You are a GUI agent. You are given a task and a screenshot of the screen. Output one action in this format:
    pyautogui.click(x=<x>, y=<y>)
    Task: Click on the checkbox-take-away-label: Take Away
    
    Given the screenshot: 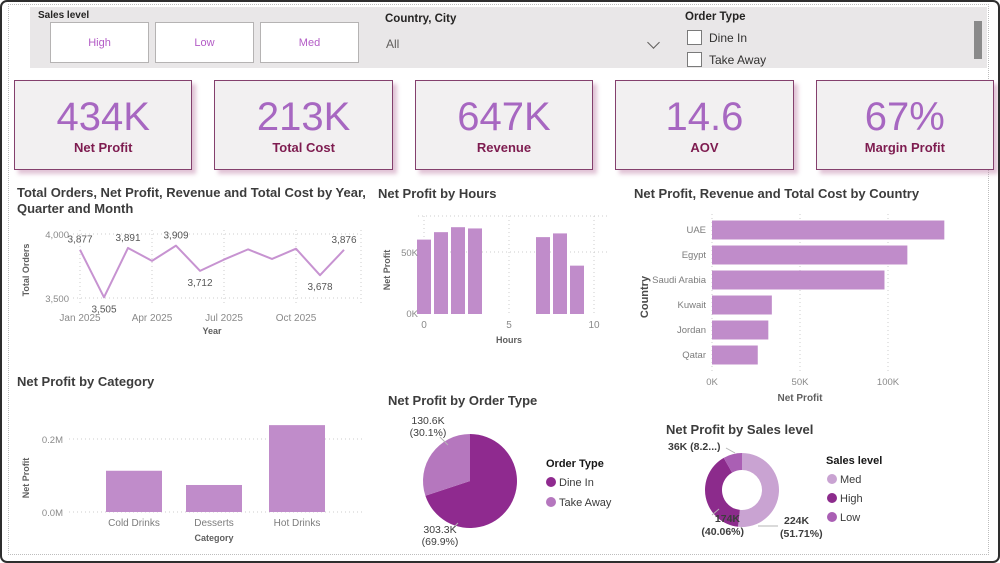 What is the action you would take?
    pyautogui.click(x=738, y=59)
    